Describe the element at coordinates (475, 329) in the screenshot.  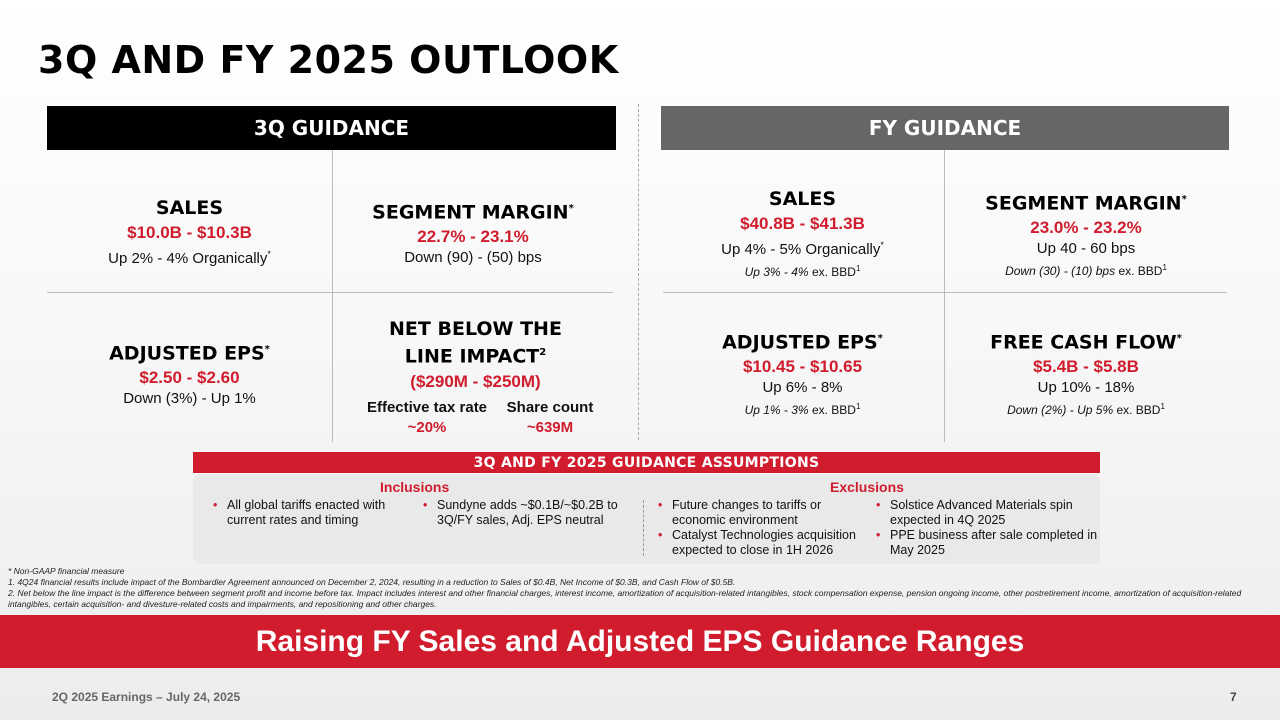
I see `q-nbl-label: NET BELOW THE` at that location.